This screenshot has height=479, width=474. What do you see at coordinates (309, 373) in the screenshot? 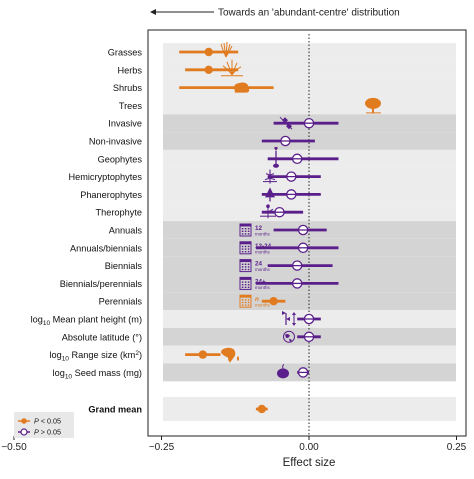
I see `row-band` at bounding box center [309, 373].